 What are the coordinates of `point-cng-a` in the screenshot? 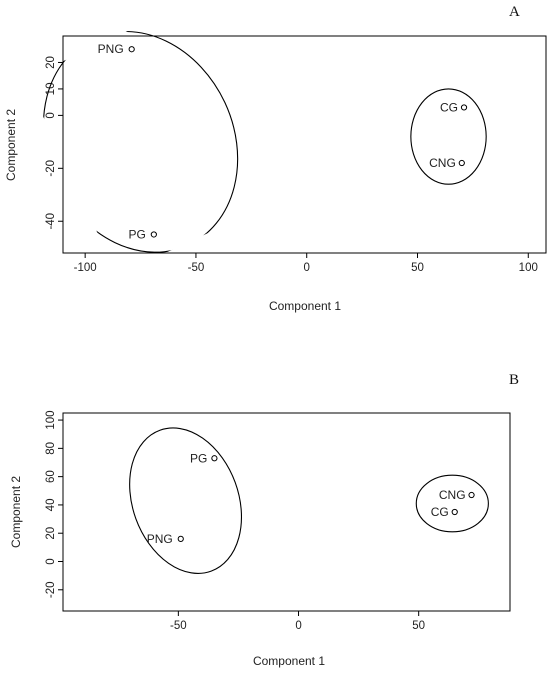 It's located at (461, 163).